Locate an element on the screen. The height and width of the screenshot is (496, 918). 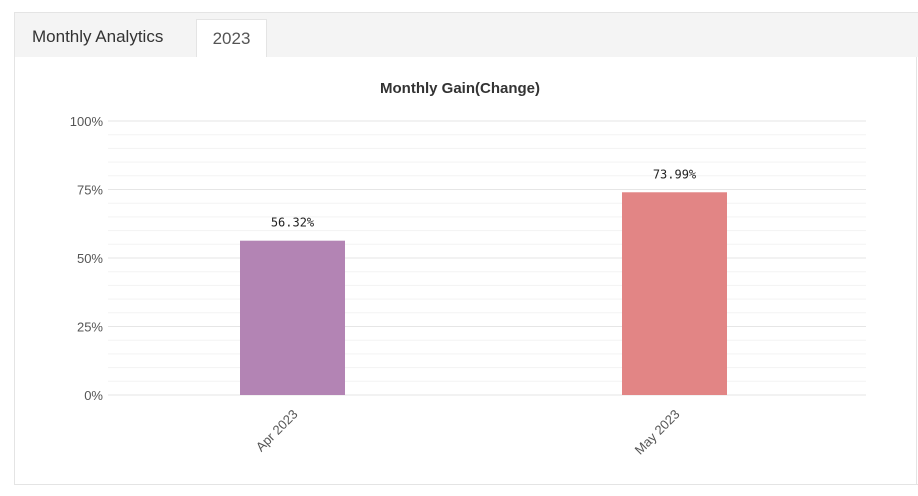
data-label: 56.32% is located at coordinates (293, 223).